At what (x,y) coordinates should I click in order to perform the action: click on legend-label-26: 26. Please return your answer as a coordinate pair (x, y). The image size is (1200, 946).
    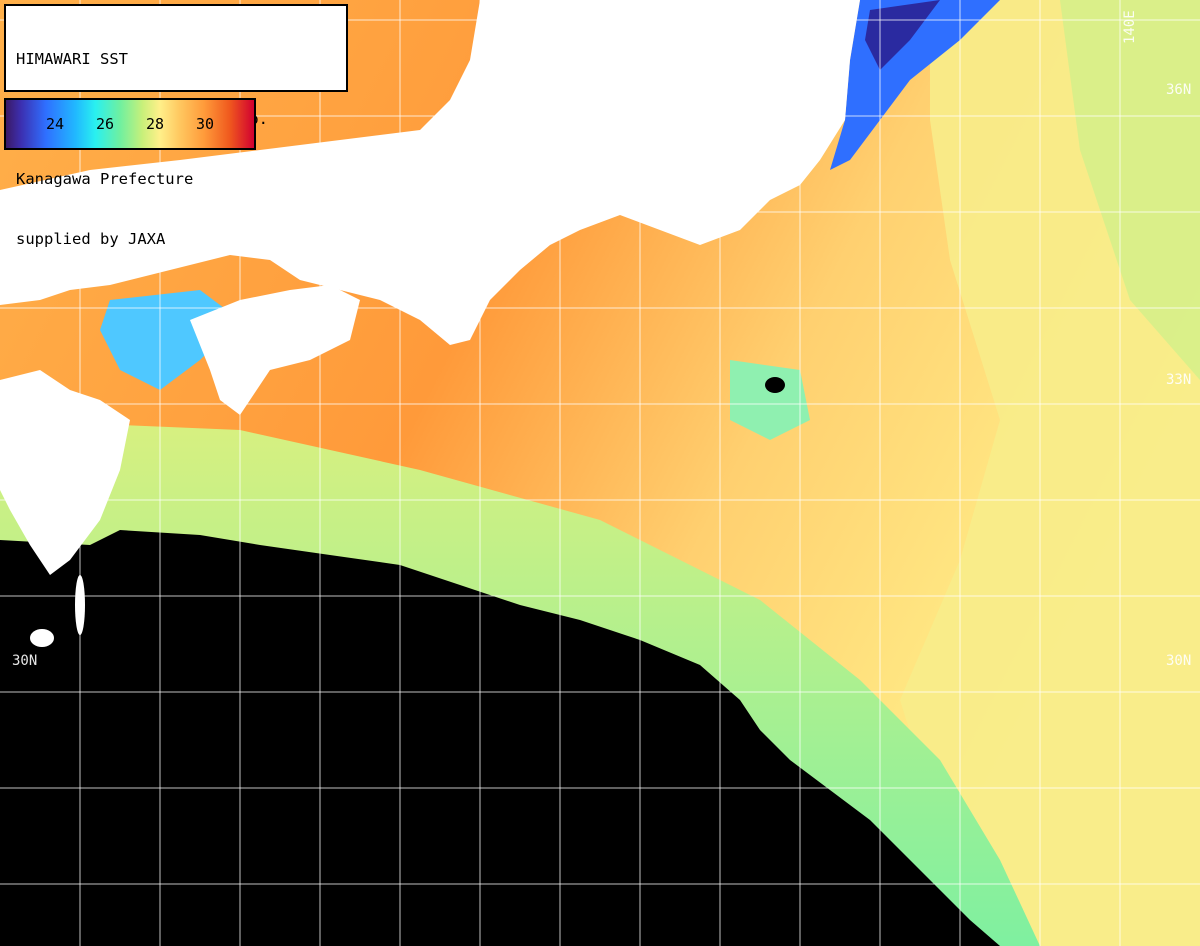
    Looking at the image, I should click on (105, 124).